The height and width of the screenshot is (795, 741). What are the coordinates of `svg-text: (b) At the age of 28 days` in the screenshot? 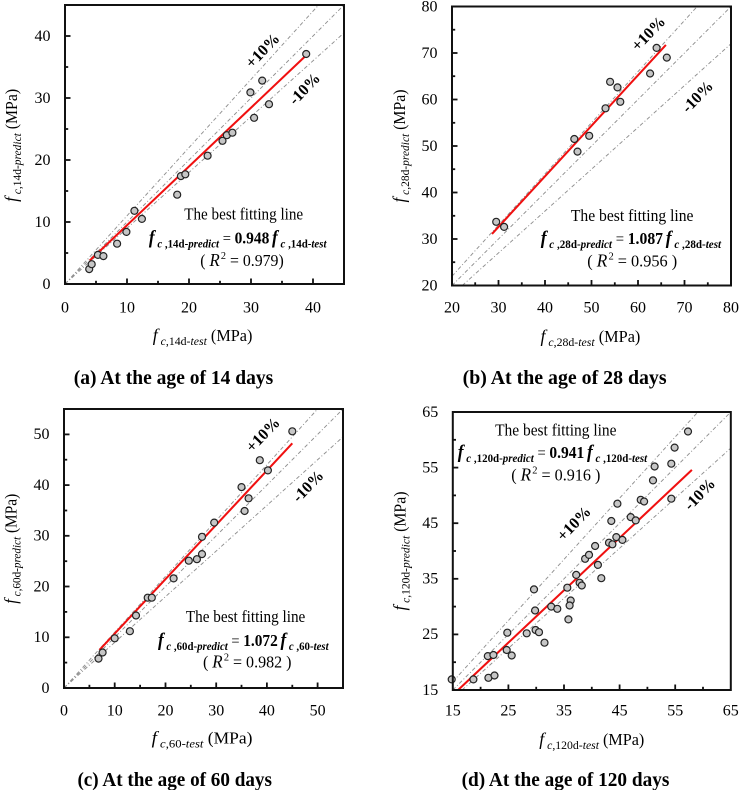 It's located at (565, 378).